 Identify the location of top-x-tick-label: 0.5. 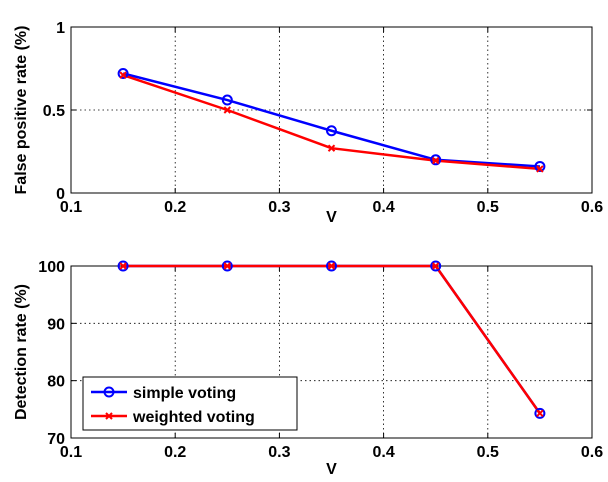
(488, 207).